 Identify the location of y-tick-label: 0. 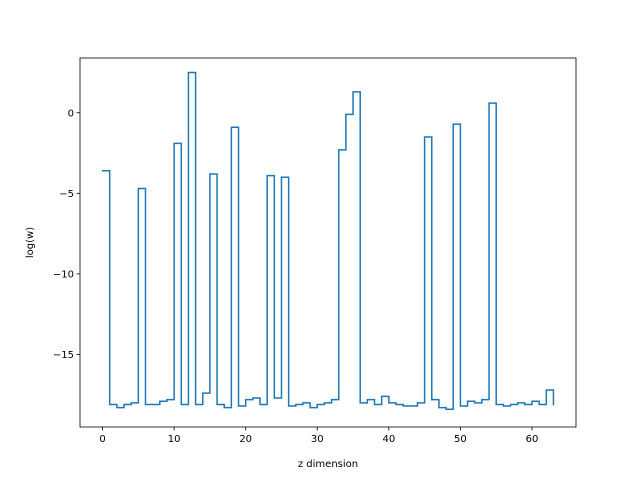
(71, 113).